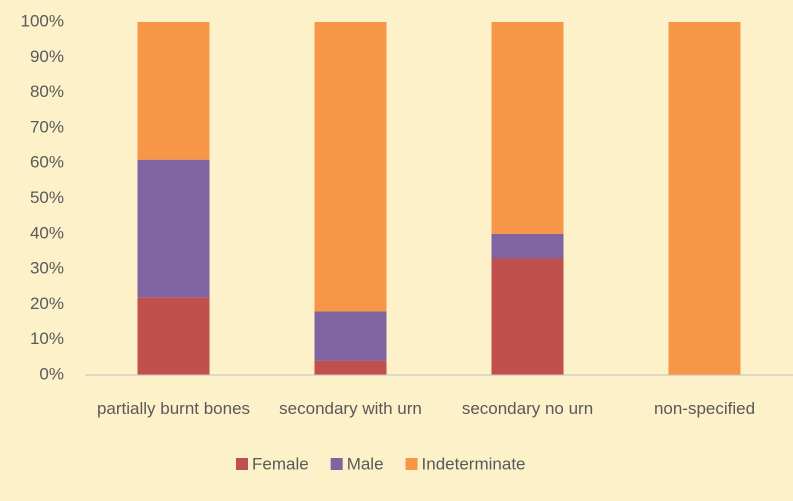 This screenshot has width=793, height=501. Describe the element at coordinates (365, 463) in the screenshot. I see `legend-label: Male` at that location.